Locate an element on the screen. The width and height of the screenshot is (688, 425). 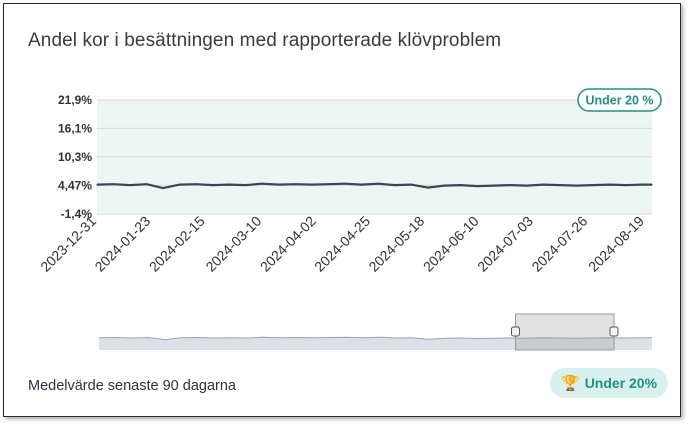
navigator-handle-left is located at coordinates (516, 331).